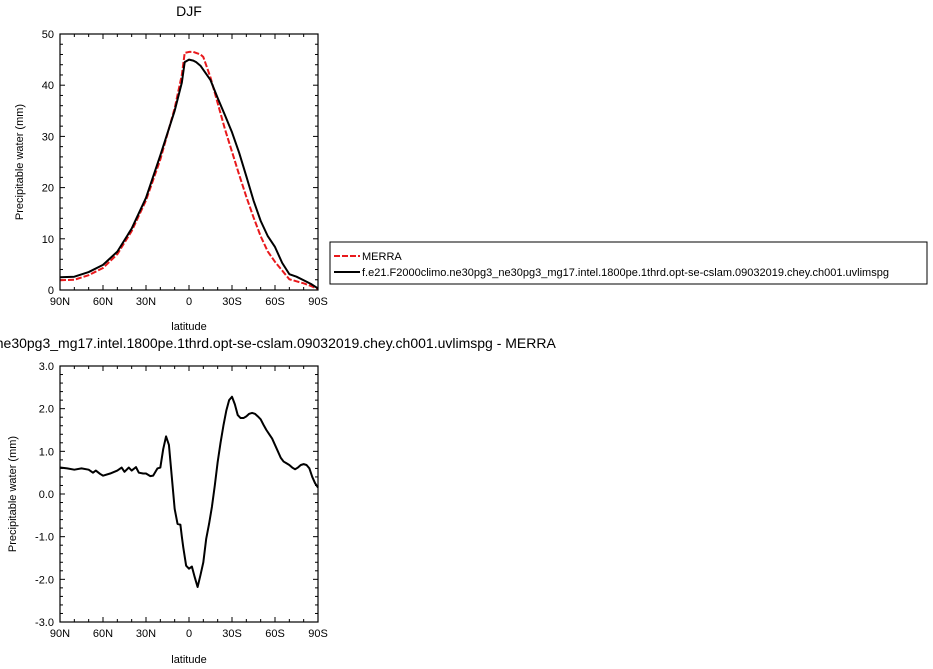 The height and width of the screenshot is (669, 933). I want to click on y-tick-label: 0.0, so click(46, 495).